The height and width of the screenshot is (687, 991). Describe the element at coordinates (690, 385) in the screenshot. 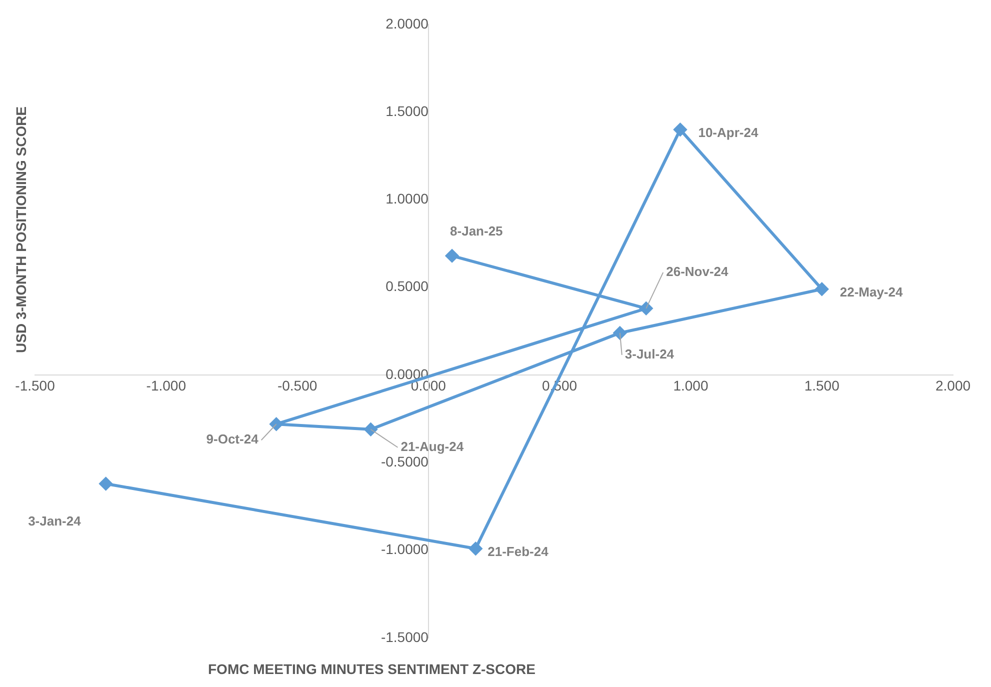

I see `x-tick-label: 1.000` at that location.